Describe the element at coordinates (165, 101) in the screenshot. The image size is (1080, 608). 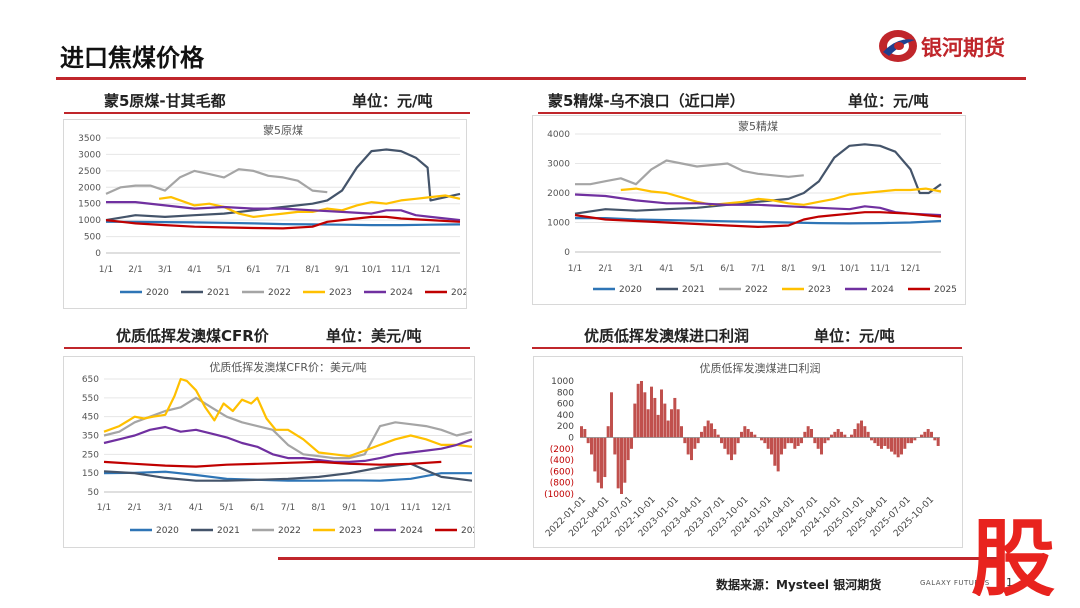
I see `section-title-mongolia-raw: 蒙5原煤-甘其毛都` at that location.